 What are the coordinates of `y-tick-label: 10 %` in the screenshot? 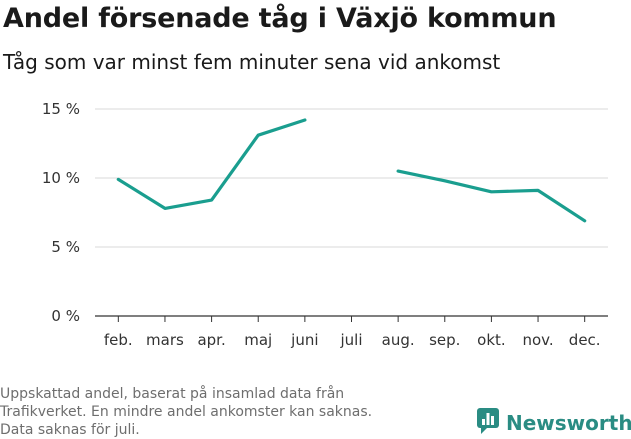 It's located at (61, 178).